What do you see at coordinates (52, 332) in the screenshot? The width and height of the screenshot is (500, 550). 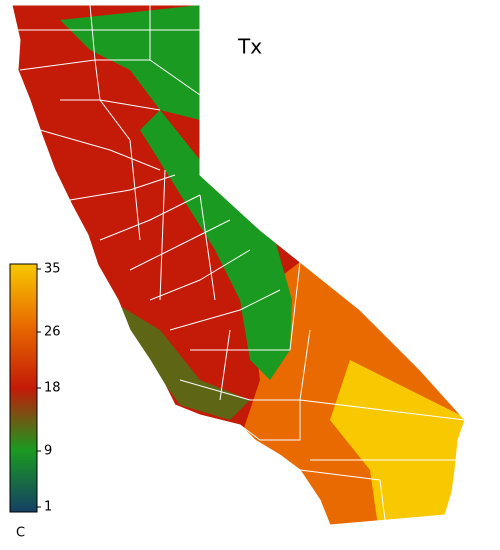 I see `colorbar-tick-label: 26` at bounding box center [52, 332].